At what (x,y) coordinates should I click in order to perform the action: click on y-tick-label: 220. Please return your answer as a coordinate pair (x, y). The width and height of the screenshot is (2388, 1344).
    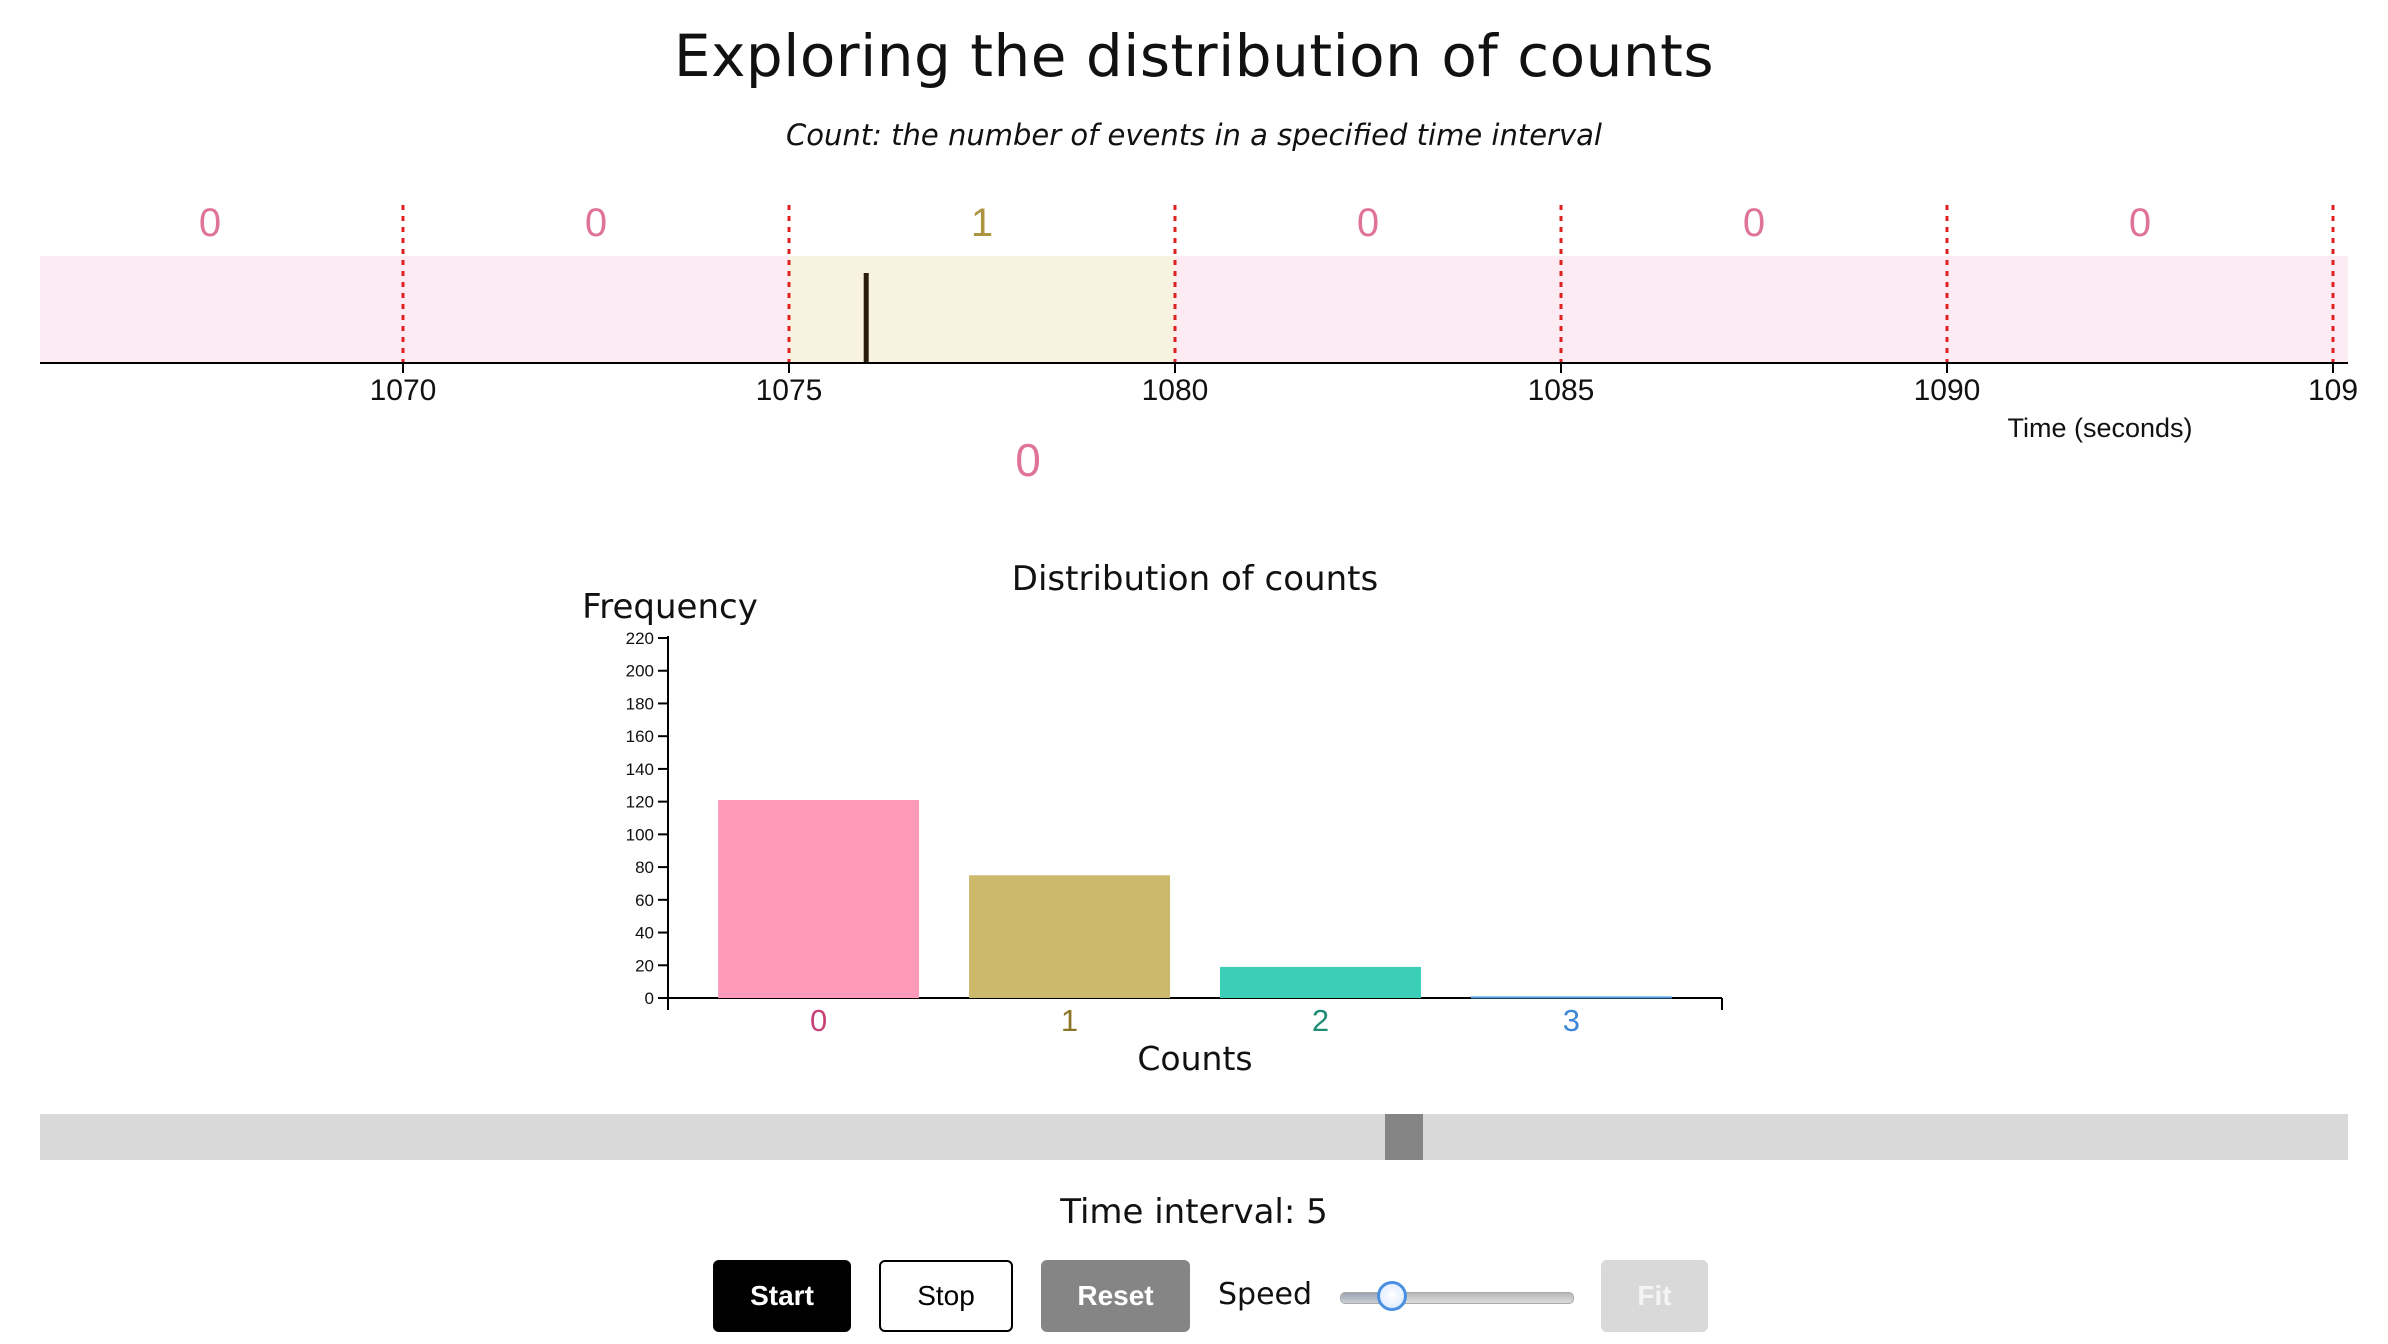
    Looking at the image, I should click on (640, 638).